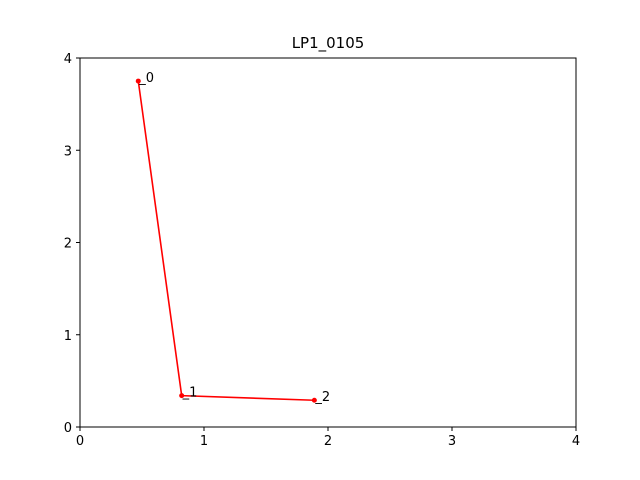 The height and width of the screenshot is (480, 640). What do you see at coordinates (190, 393) in the screenshot?
I see `data-point-label: _1` at bounding box center [190, 393].